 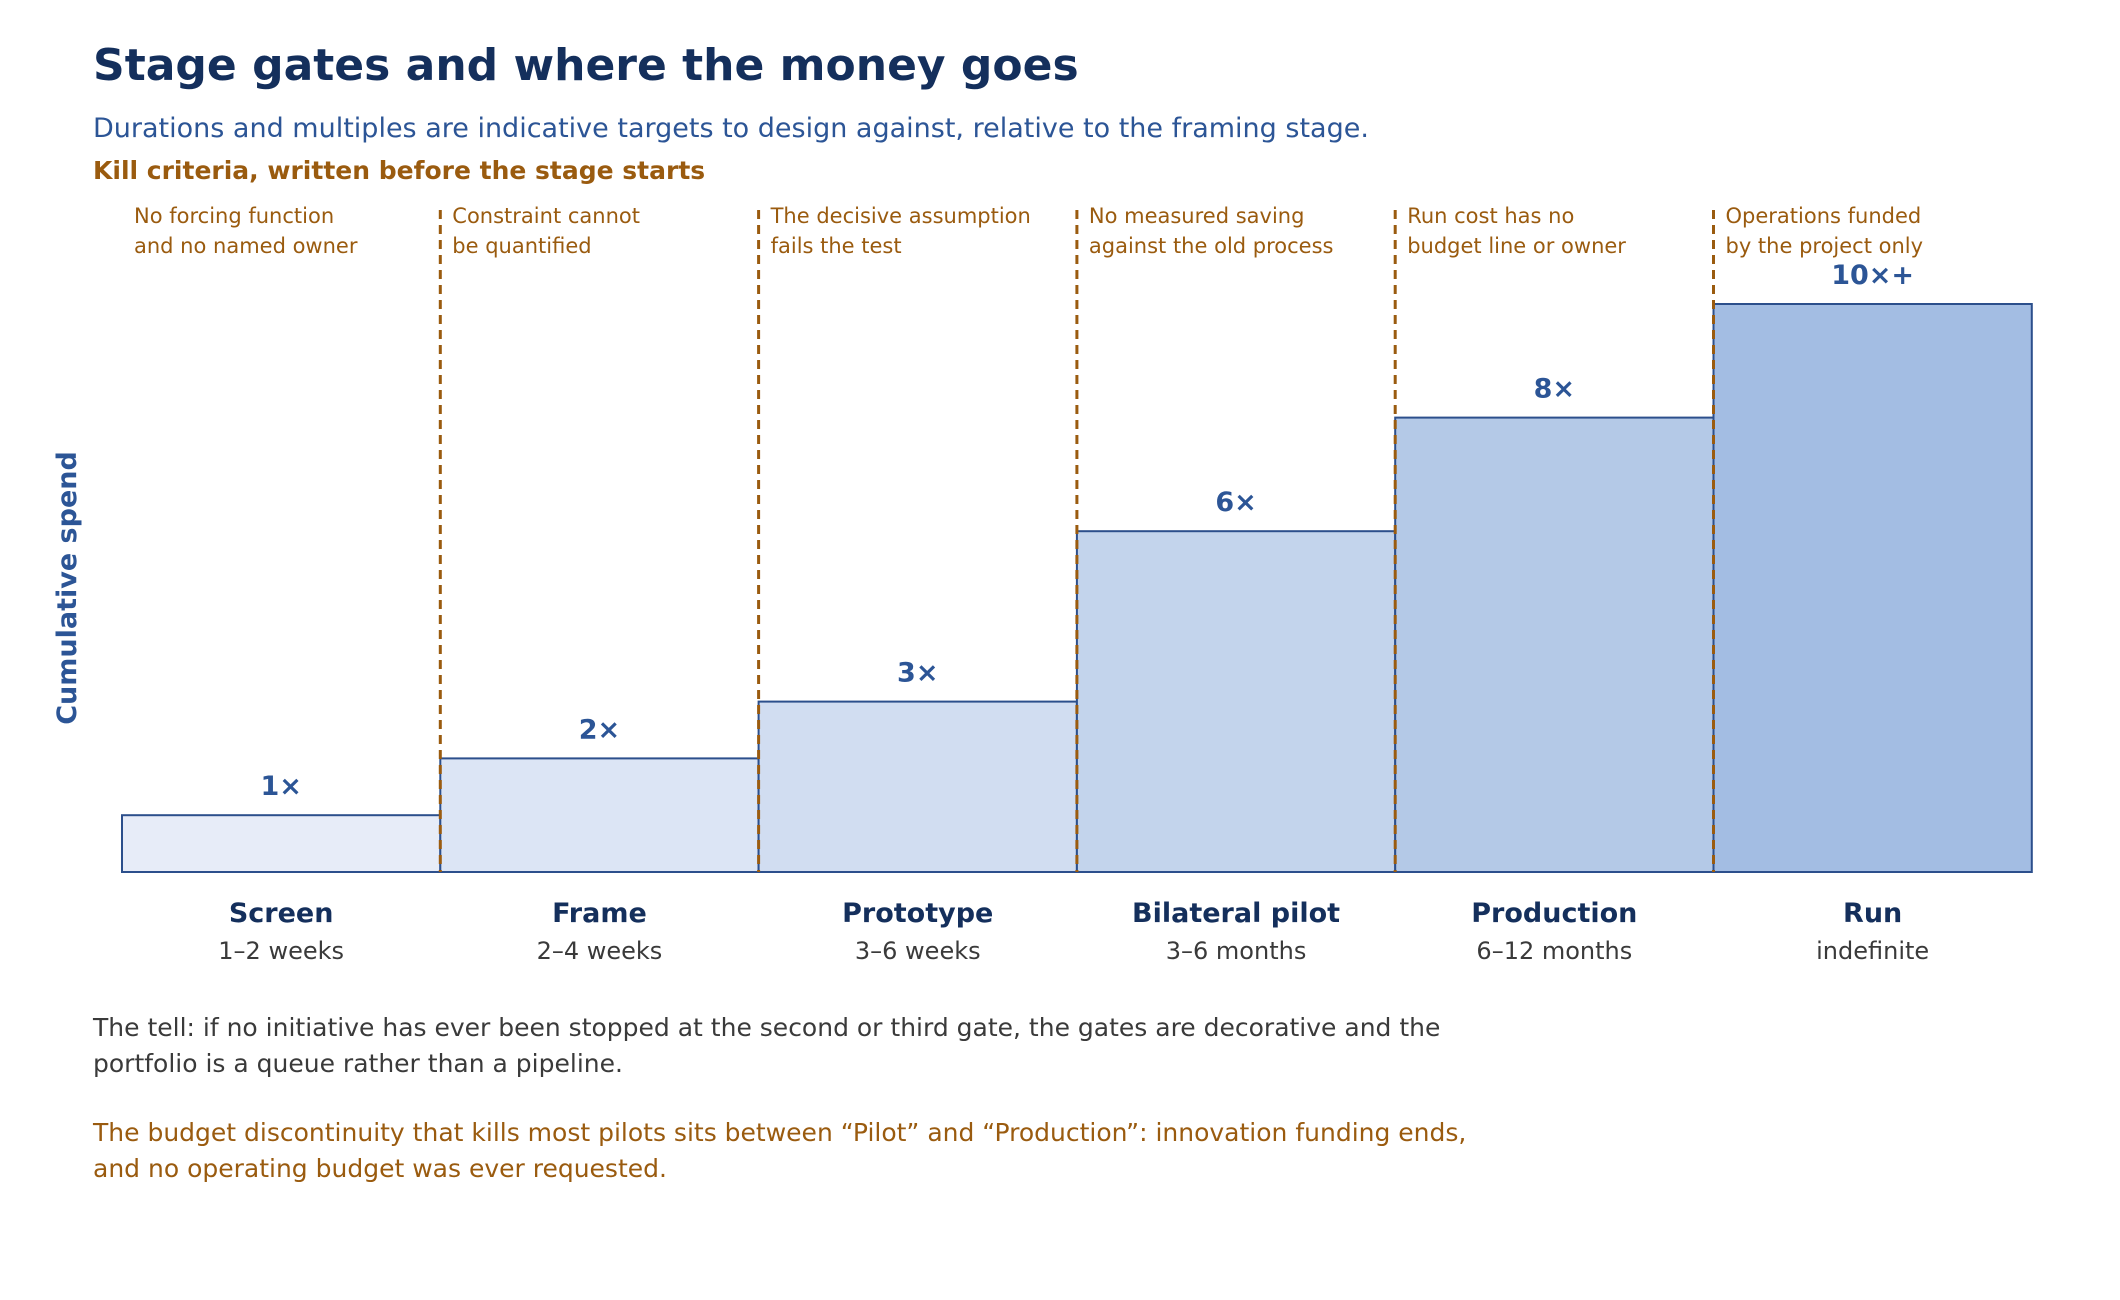 What do you see at coordinates (1825, 246) in the screenshot?
I see `kill-criterion-text: by the project only` at bounding box center [1825, 246].